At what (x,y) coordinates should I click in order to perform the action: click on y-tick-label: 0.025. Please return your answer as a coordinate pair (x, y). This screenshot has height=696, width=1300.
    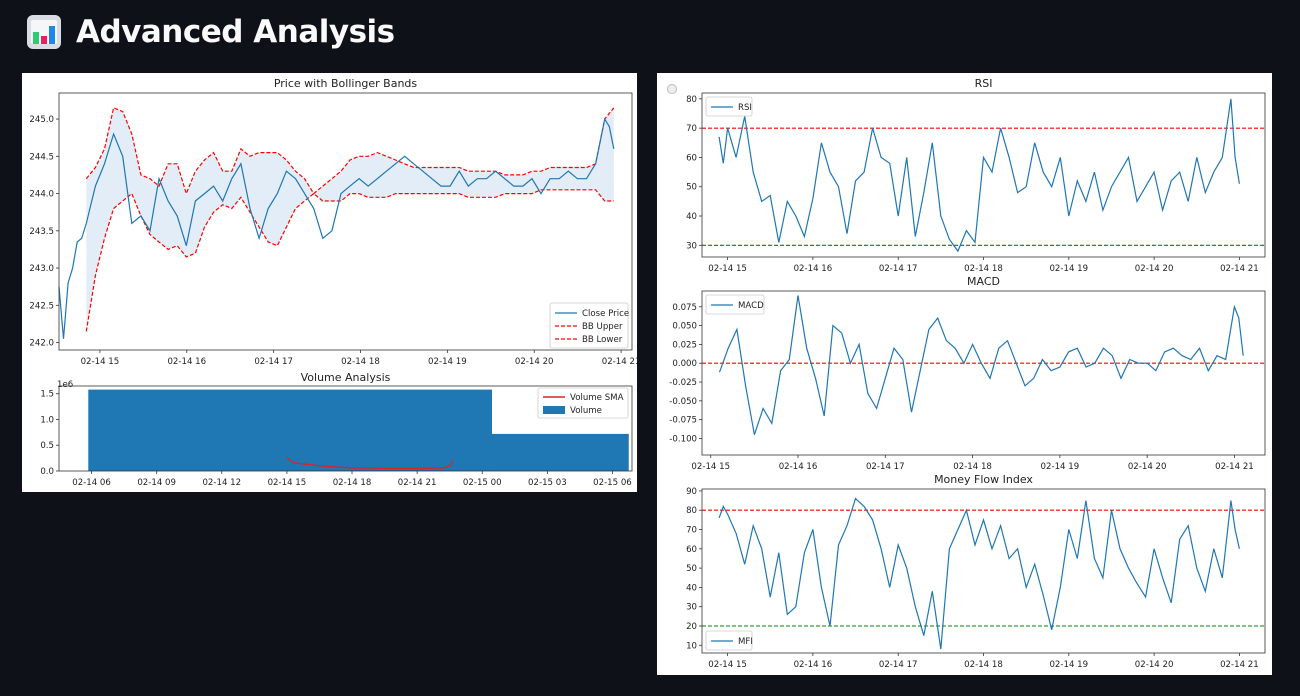
    Looking at the image, I should click on (684, 345).